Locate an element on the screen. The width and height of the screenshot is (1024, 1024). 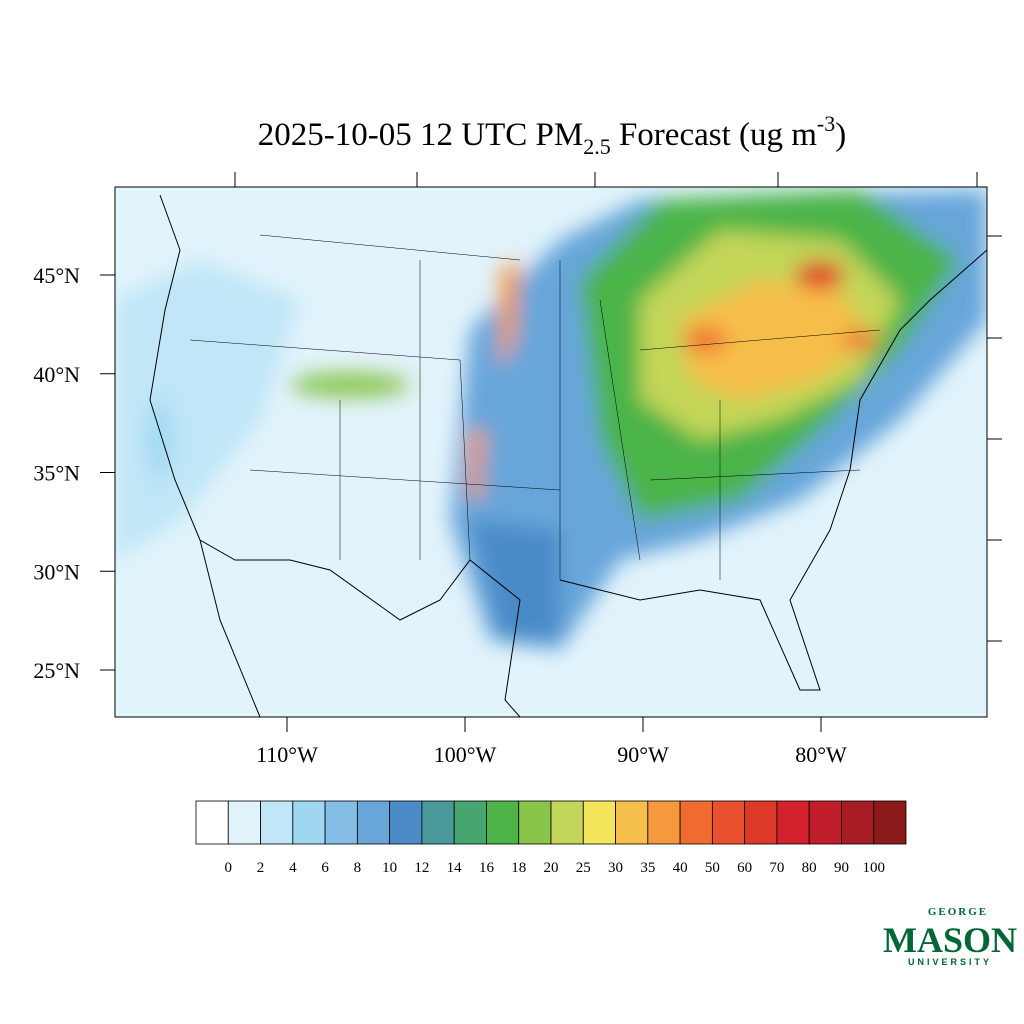
colorbar-label: 70 is located at coordinates (776, 868).